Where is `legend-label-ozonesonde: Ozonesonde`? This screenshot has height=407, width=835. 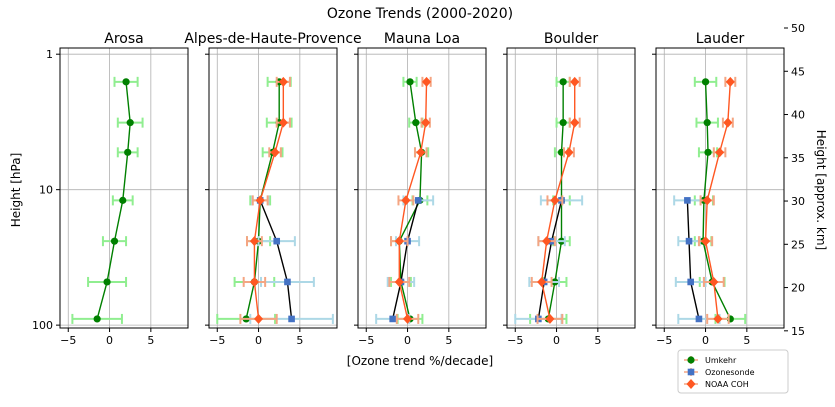 legend-label-ozonesonde: Ozonesonde is located at coordinates (730, 372).